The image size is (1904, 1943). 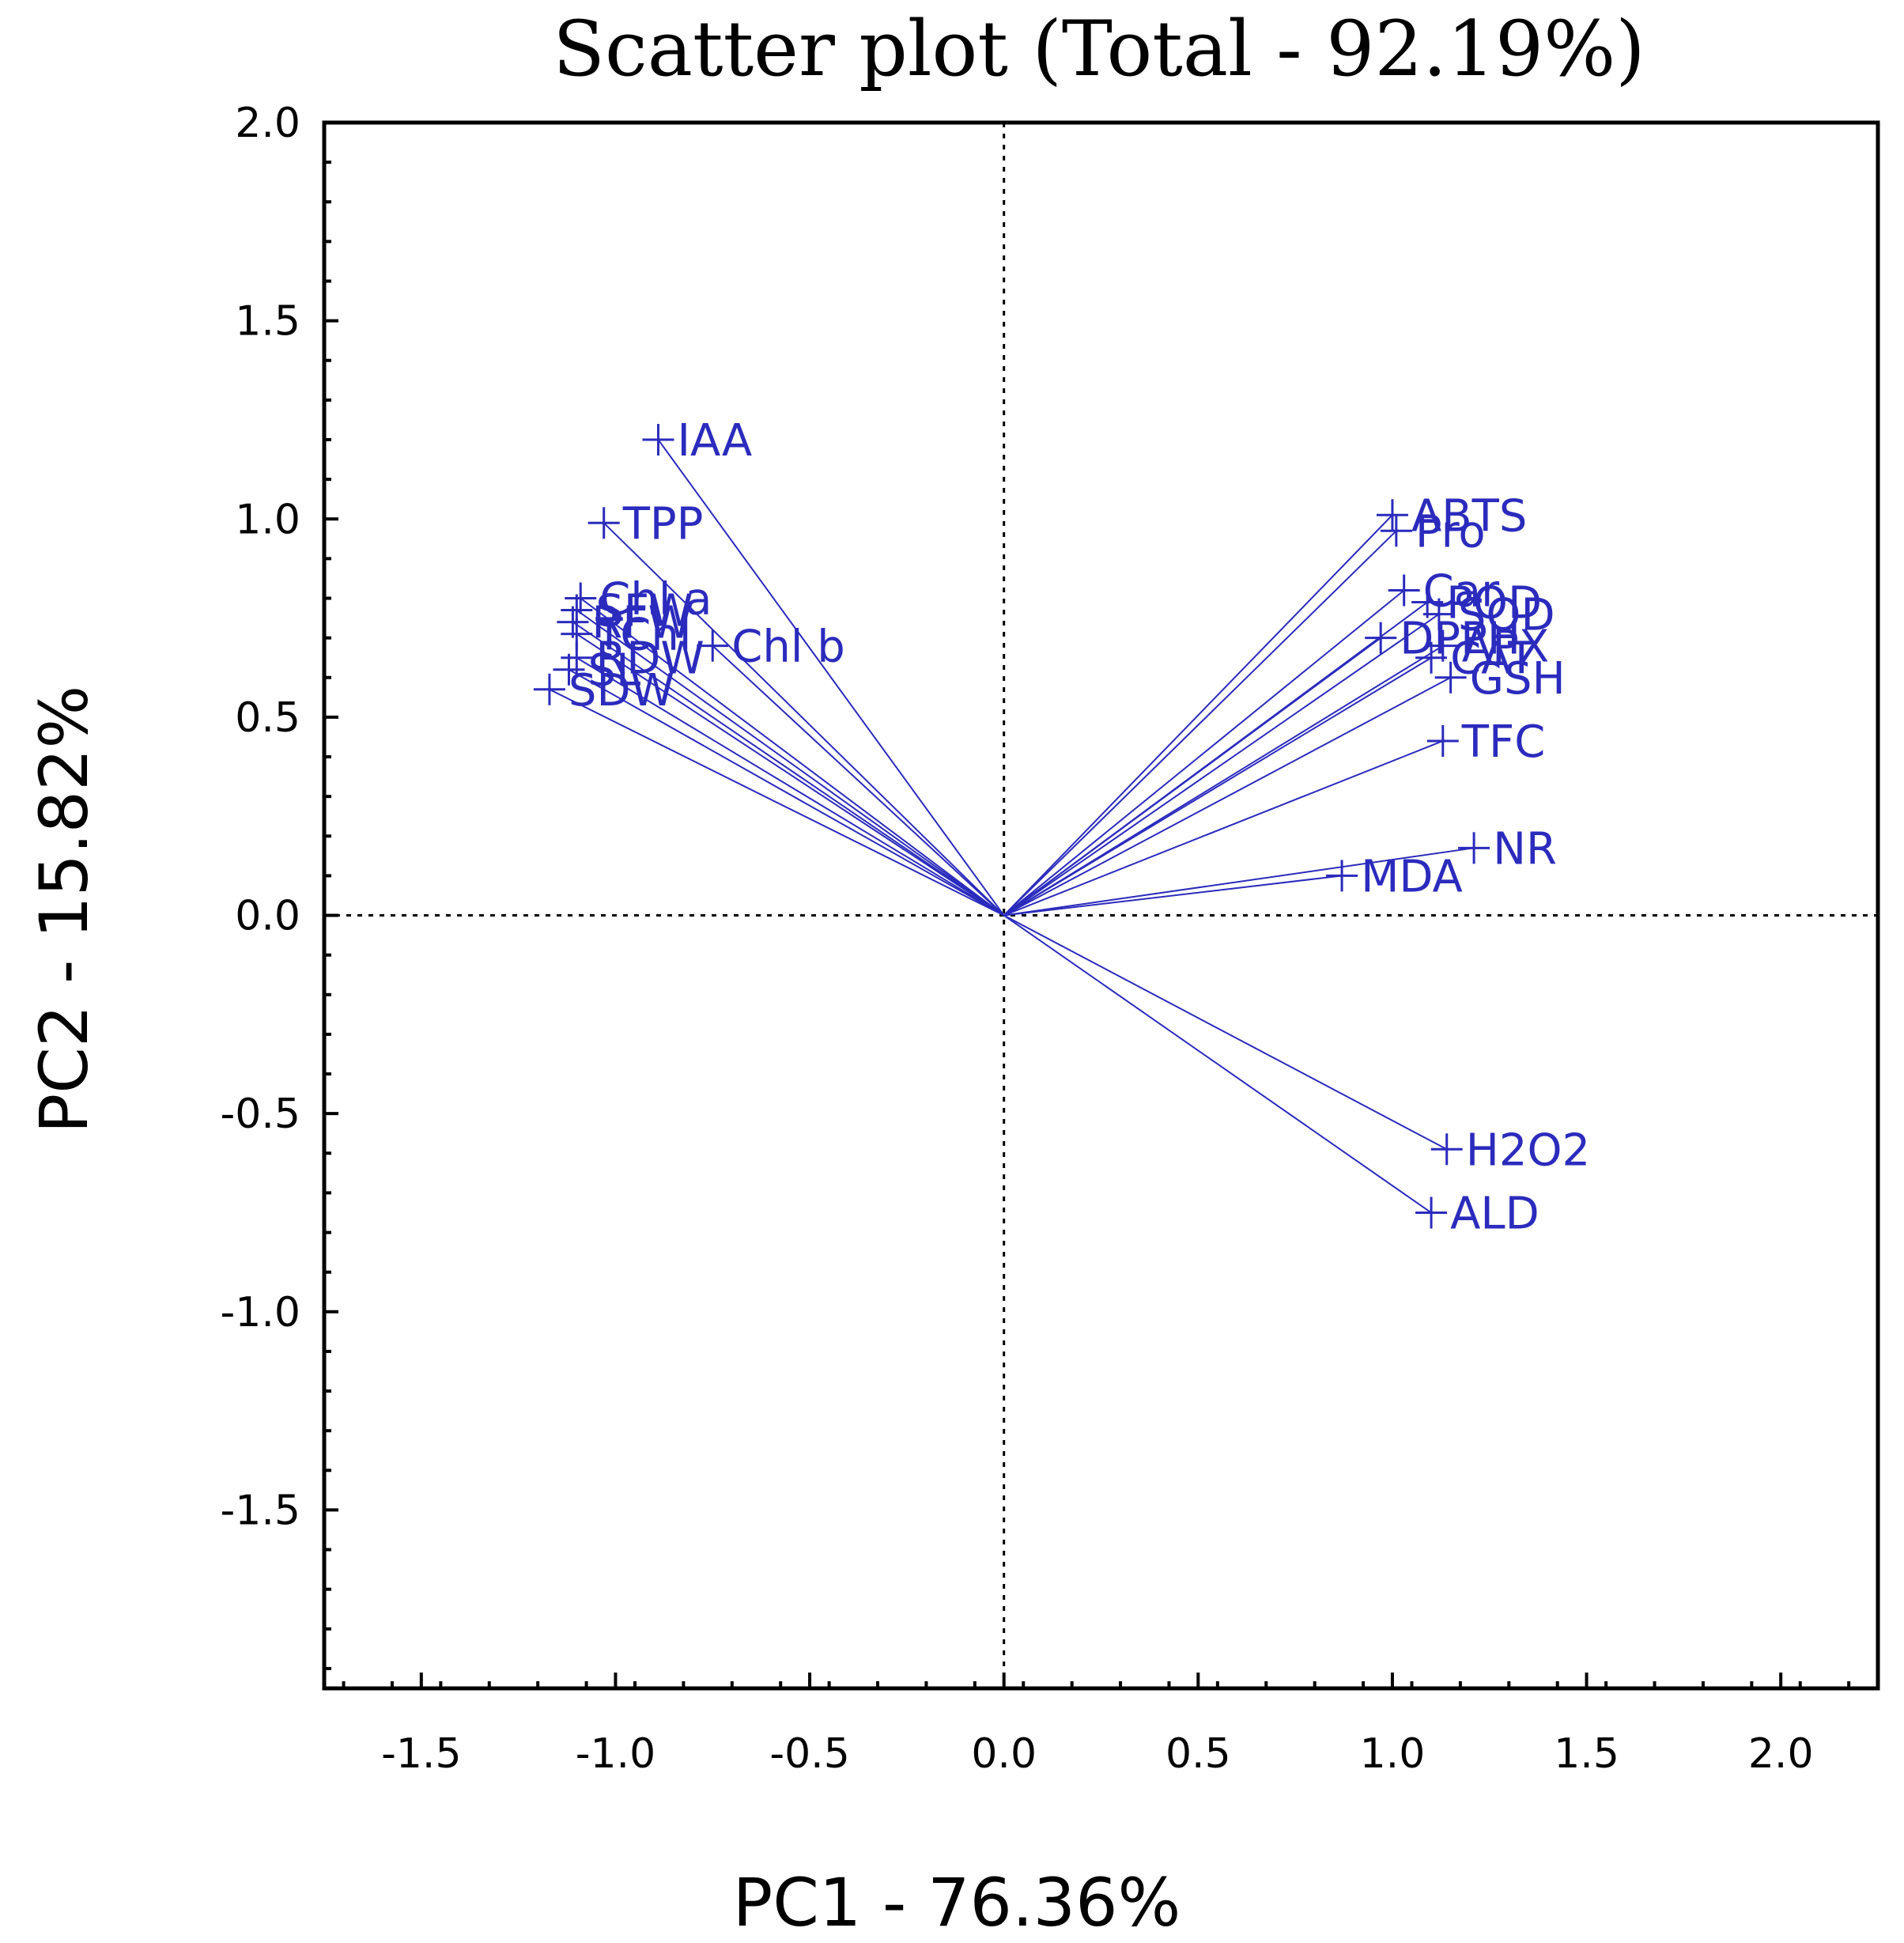 I want to click on y-tick-label: 1.0, so click(x=267, y=519).